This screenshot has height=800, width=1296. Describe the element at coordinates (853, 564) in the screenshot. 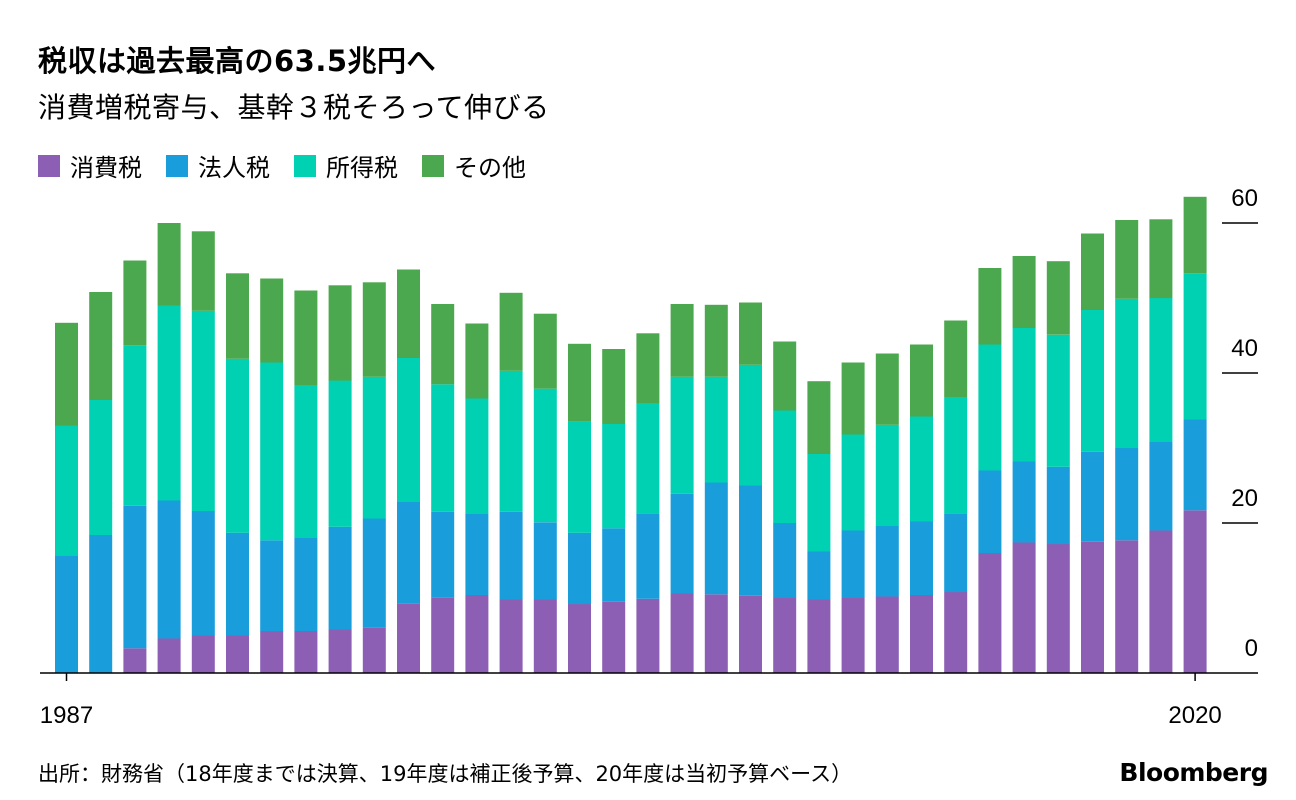

I see `bar-corporate-2010` at that location.